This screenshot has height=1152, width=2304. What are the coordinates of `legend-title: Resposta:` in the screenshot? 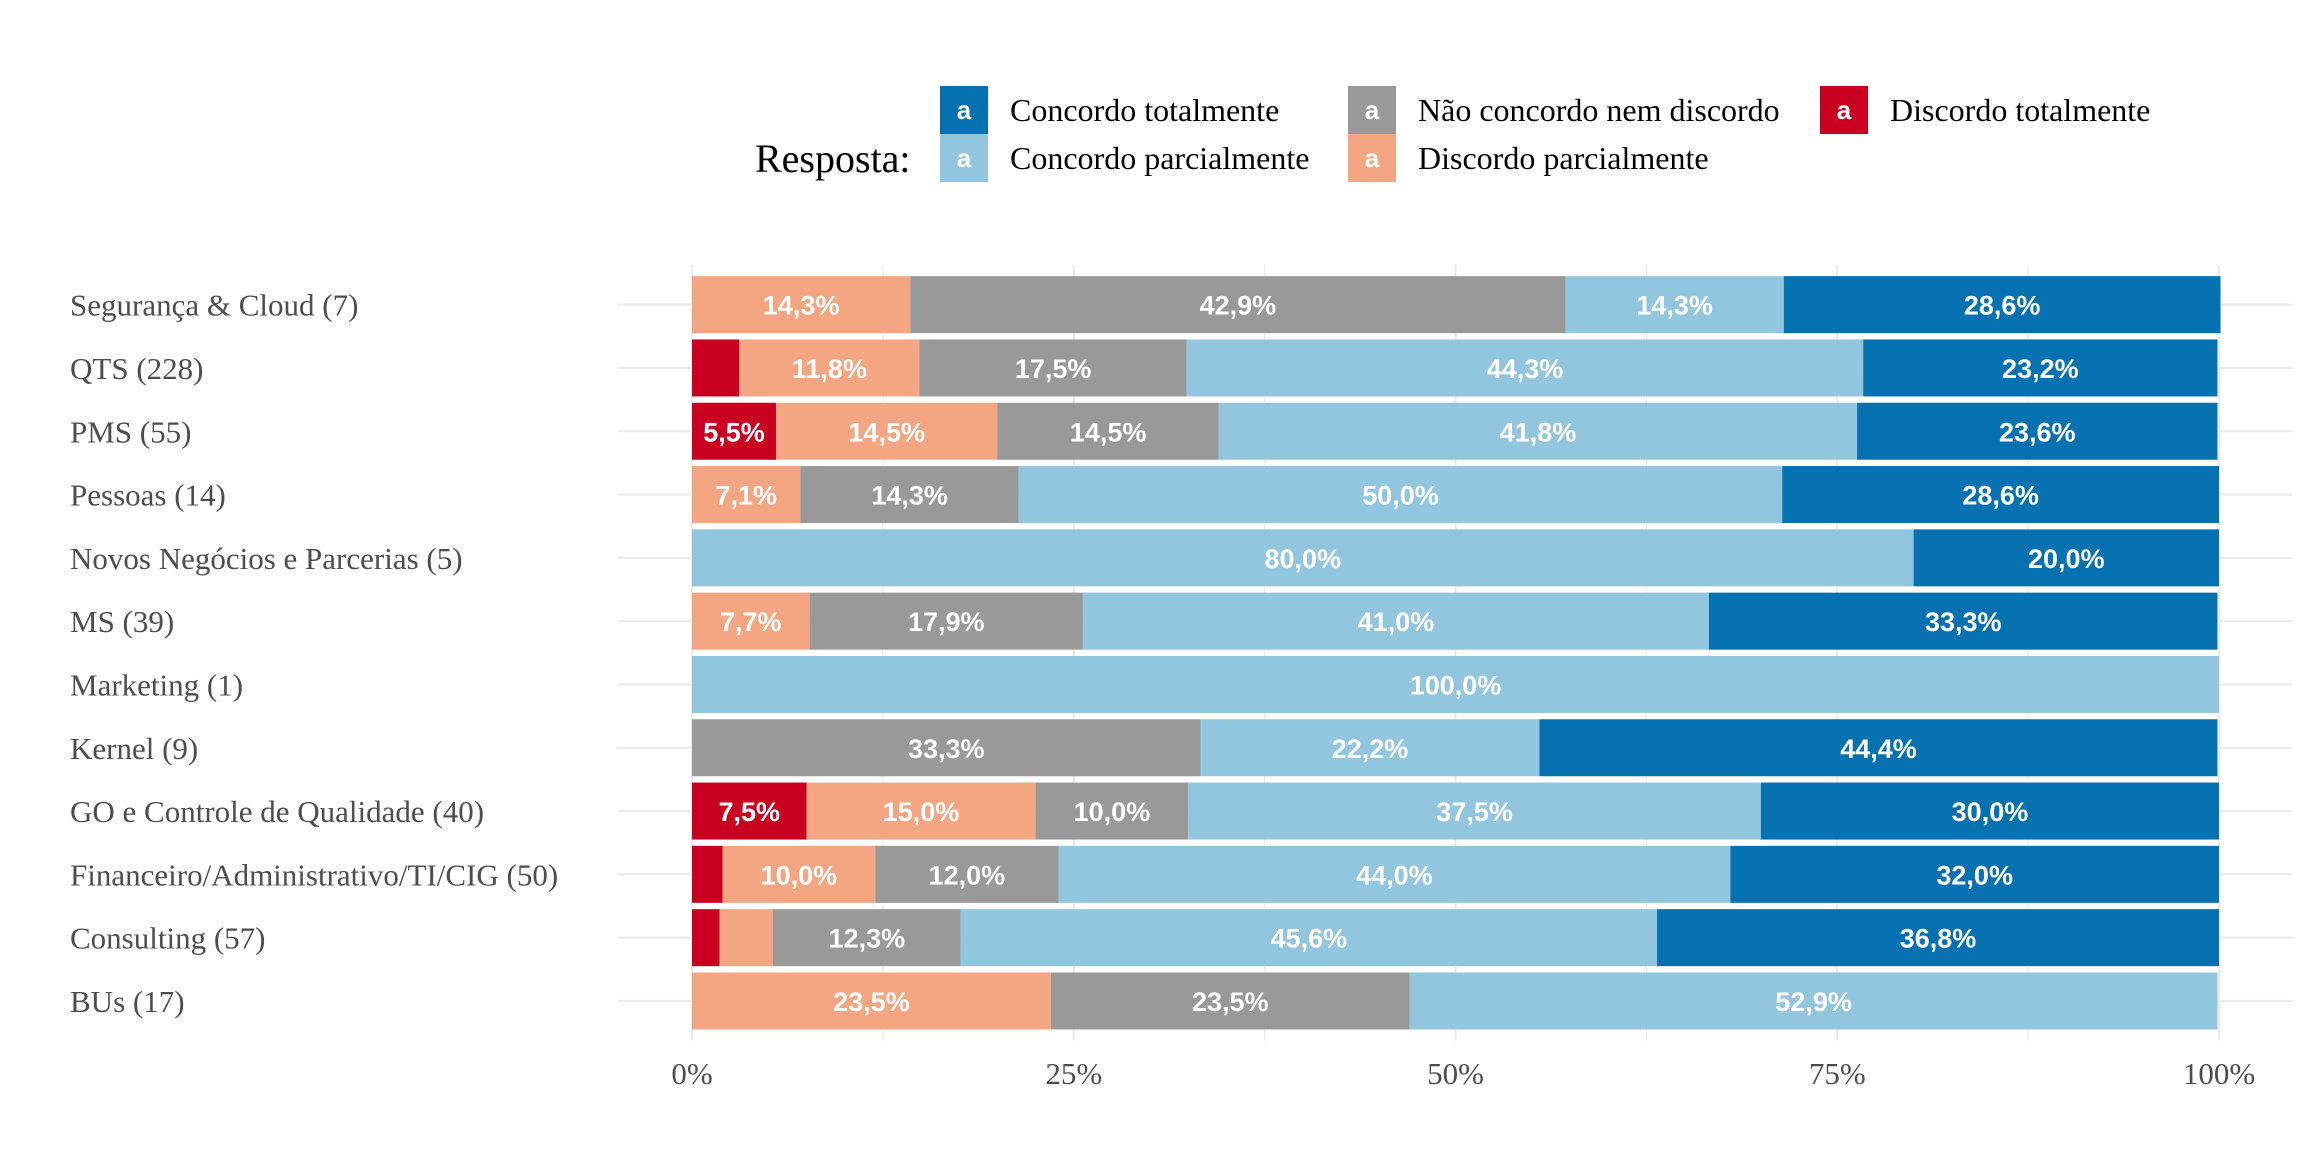 It's located at (833, 158).